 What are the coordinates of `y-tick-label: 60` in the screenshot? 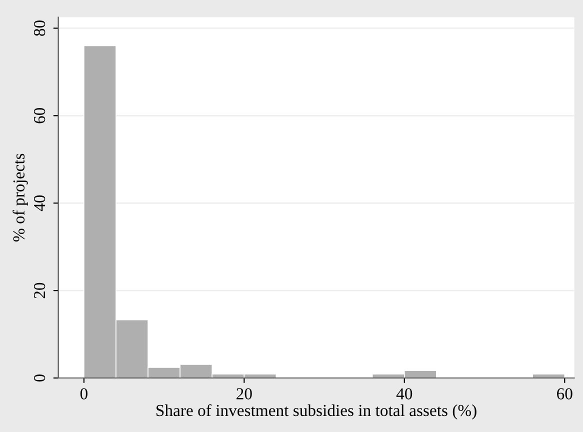 It's located at (40, 116).